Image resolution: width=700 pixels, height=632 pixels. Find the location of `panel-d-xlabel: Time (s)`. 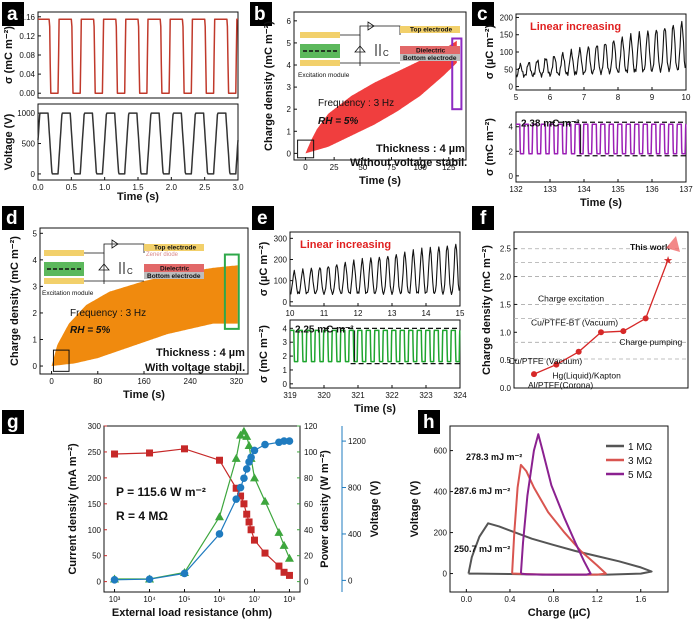

panel-d-xlabel: Time (s) is located at coordinates (144, 395).